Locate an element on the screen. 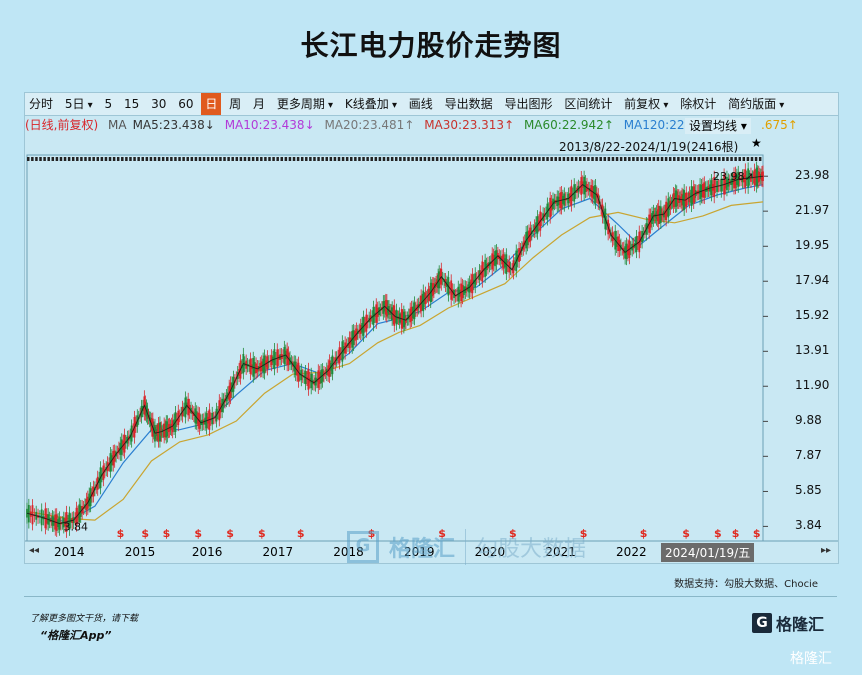 The width and height of the screenshot is (862, 675). toolbar-item-month: 月 is located at coordinates (259, 104).